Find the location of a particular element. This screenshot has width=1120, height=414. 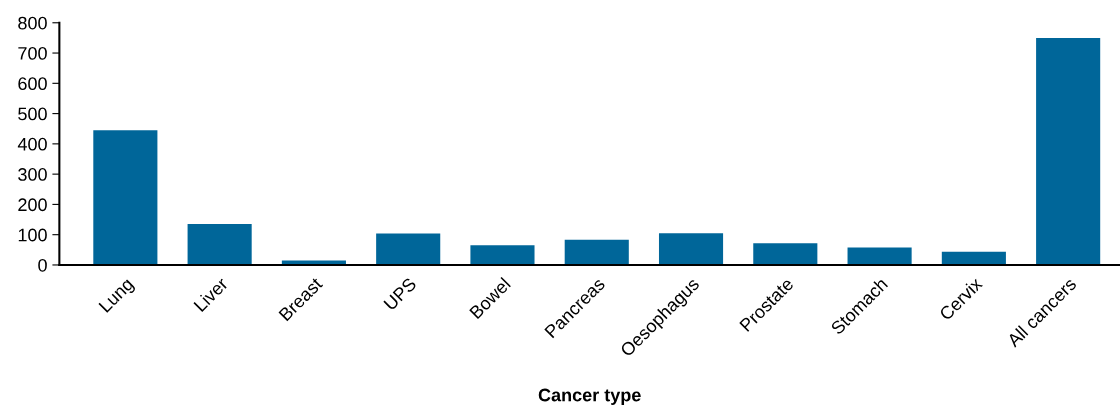

y-tick-label: 700 is located at coordinates (32, 53).